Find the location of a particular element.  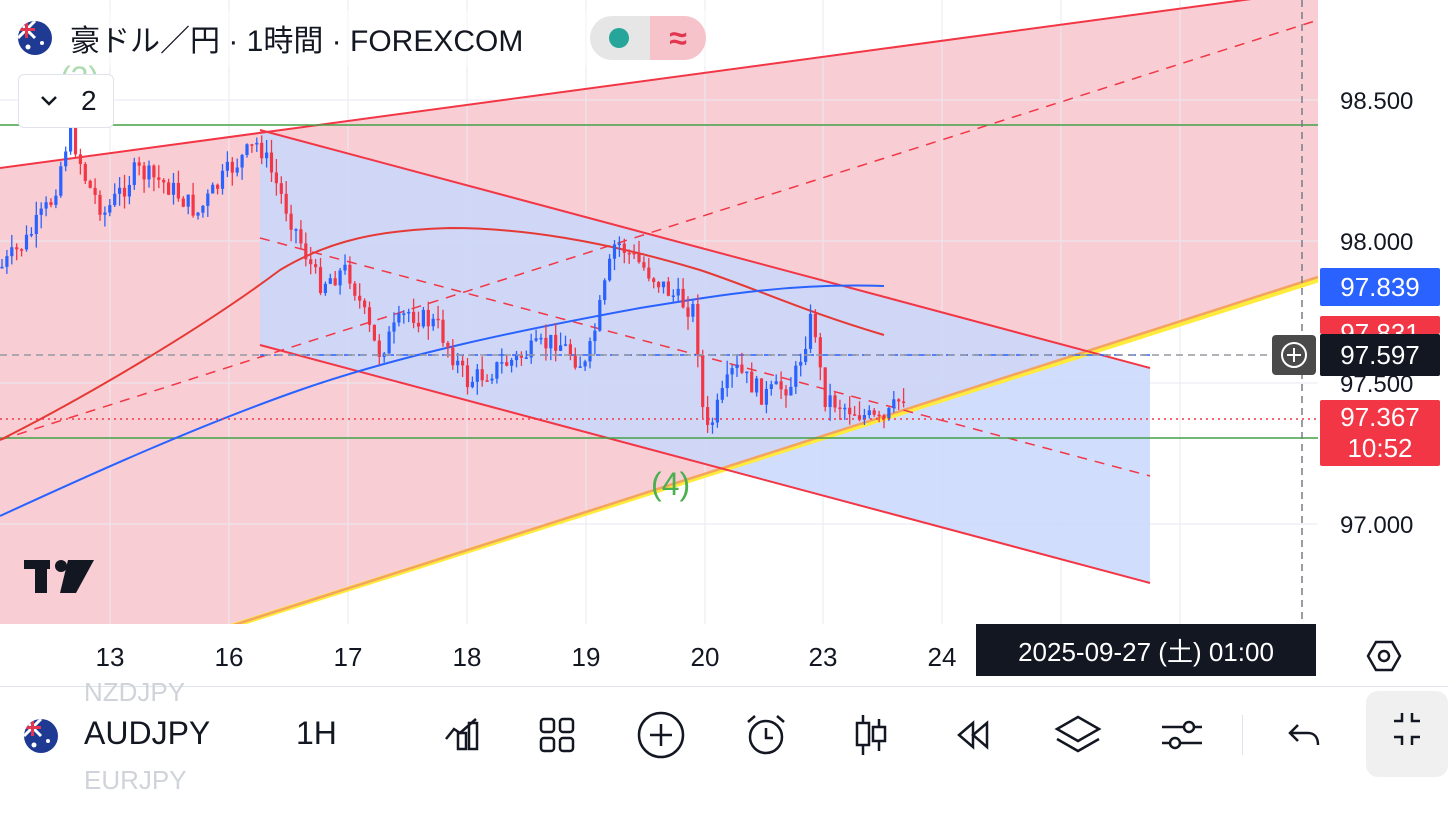

crosshair-date-label: 2025-09-27 (土) 01:00 is located at coordinates (1146, 650).